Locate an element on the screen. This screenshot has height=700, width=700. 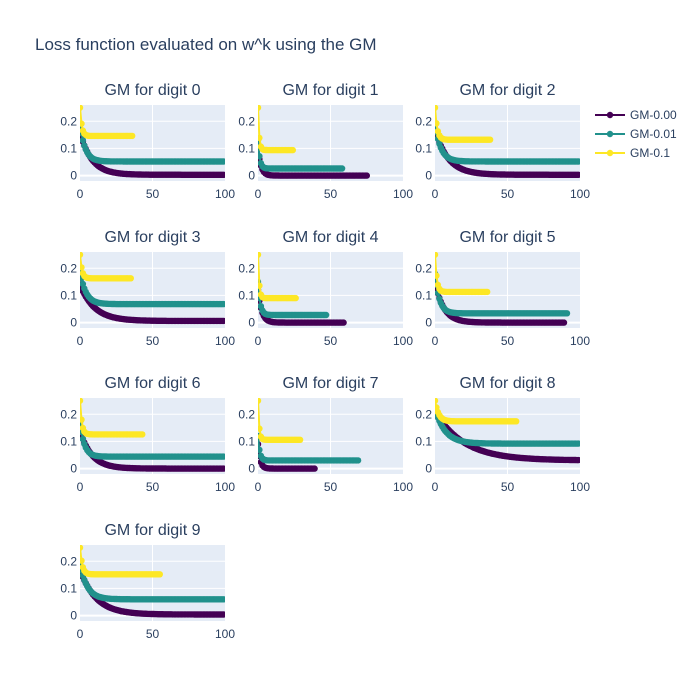
legend-label: GM-0.1 is located at coordinates (650, 153).